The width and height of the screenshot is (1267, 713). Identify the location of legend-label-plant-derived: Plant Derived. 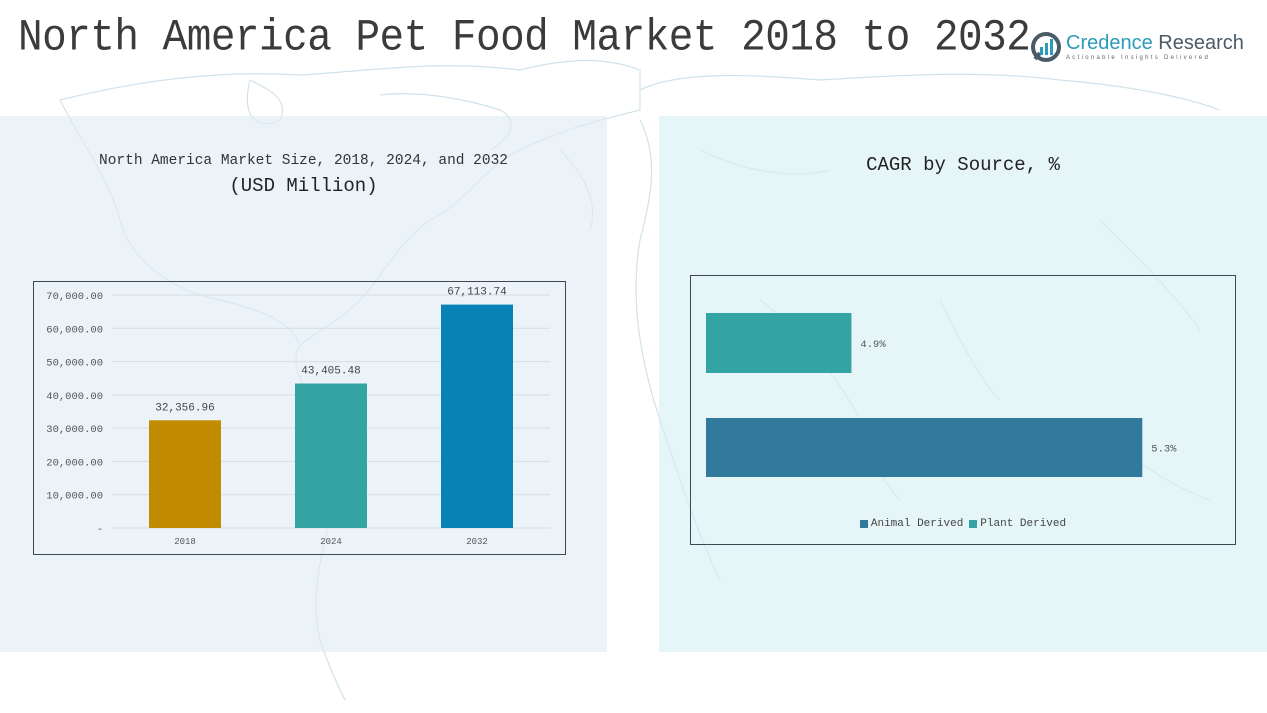
(1023, 524).